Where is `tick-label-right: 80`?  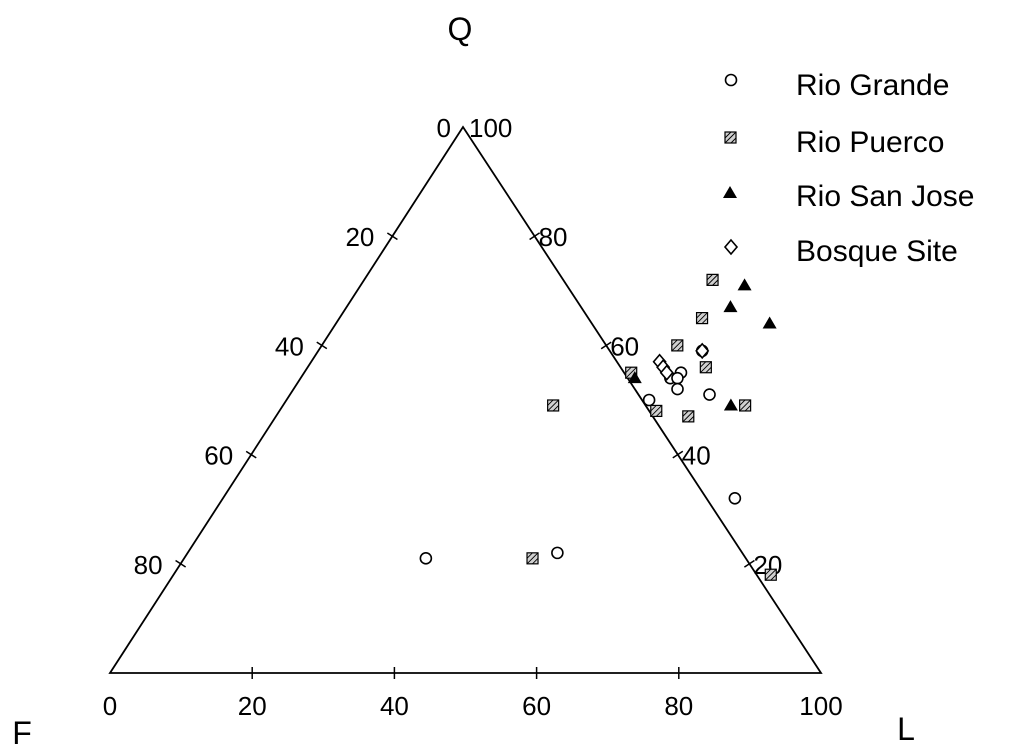
tick-label-right: 80 is located at coordinates (553, 237).